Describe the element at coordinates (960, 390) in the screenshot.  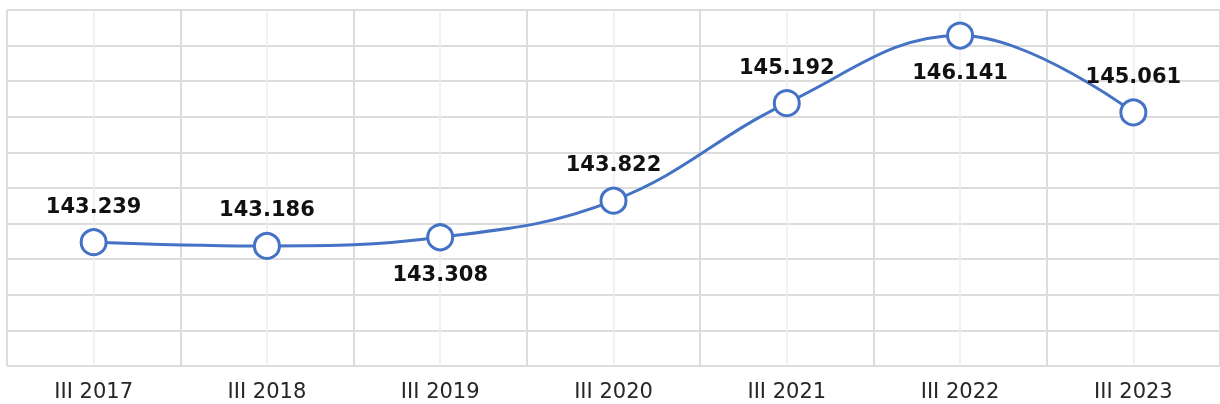
I see `x-tick-label: III 2022` at that location.